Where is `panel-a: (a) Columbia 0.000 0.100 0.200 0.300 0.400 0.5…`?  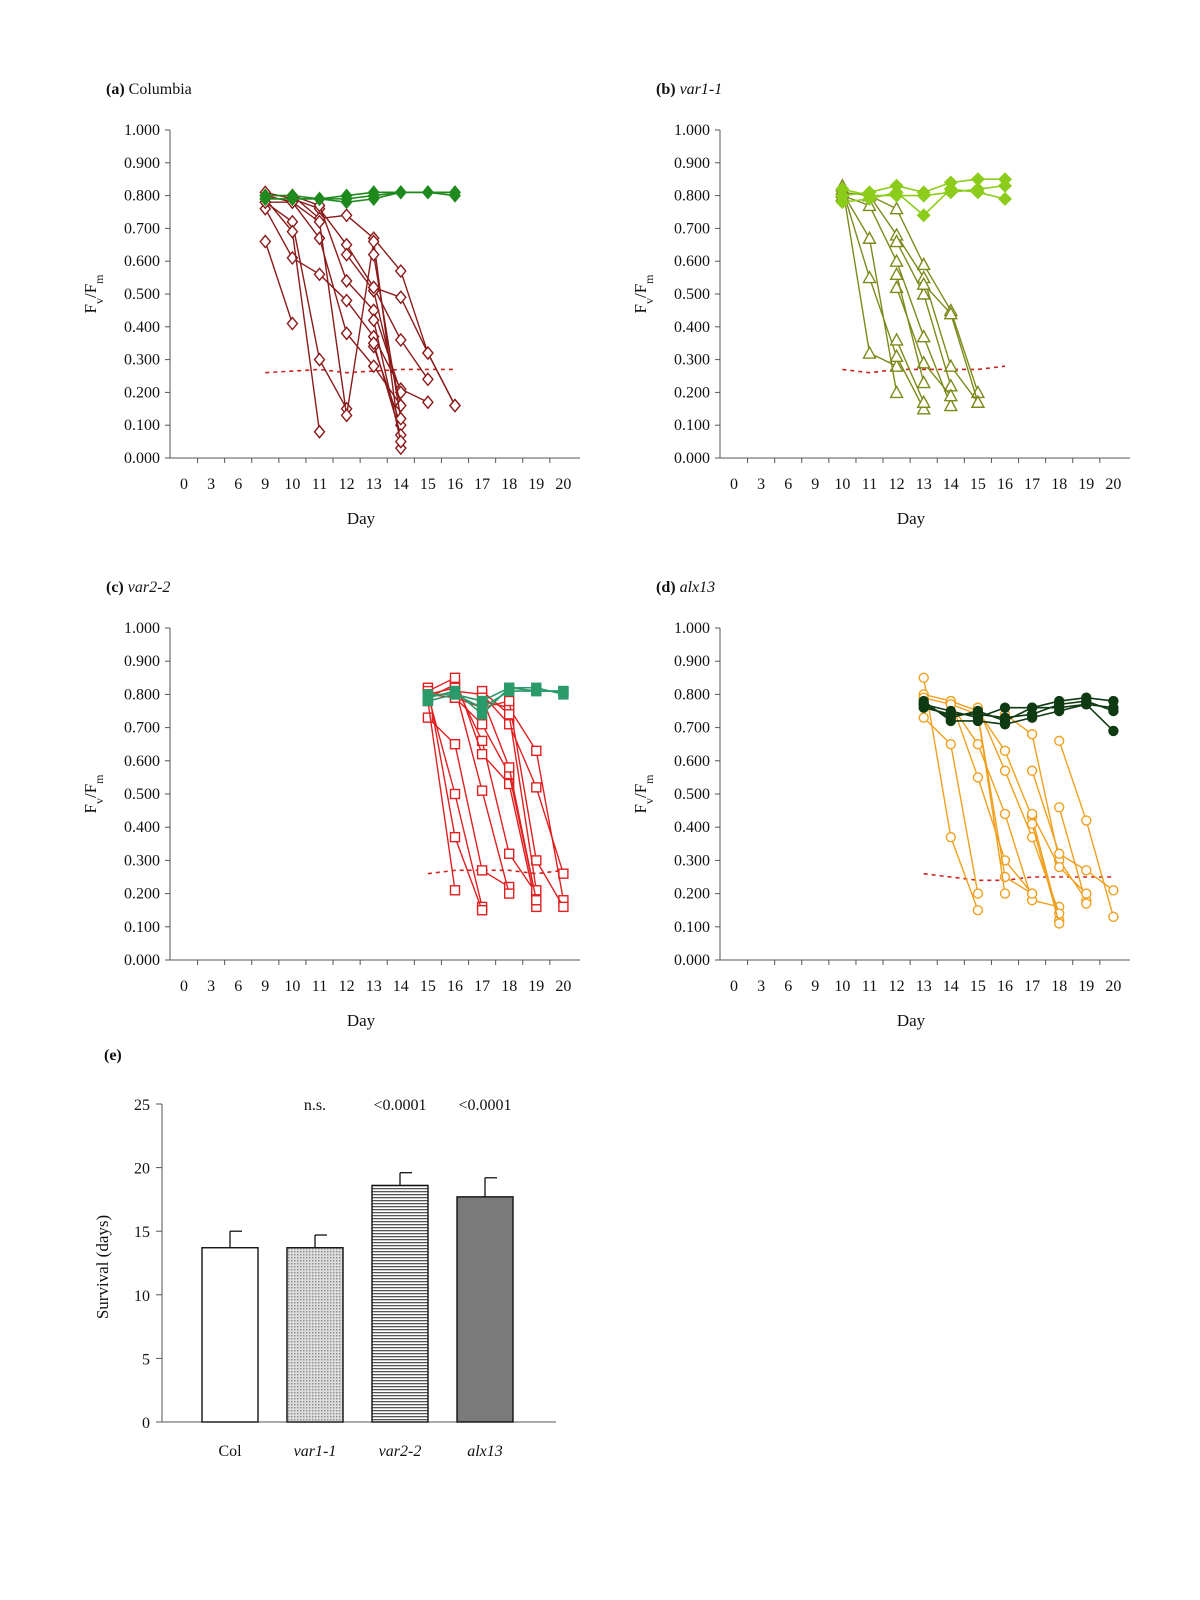 panel-a: (a) Columbia 0.000 0.100 0.200 0.300 0.400 0.5… is located at coordinates (330, 304).